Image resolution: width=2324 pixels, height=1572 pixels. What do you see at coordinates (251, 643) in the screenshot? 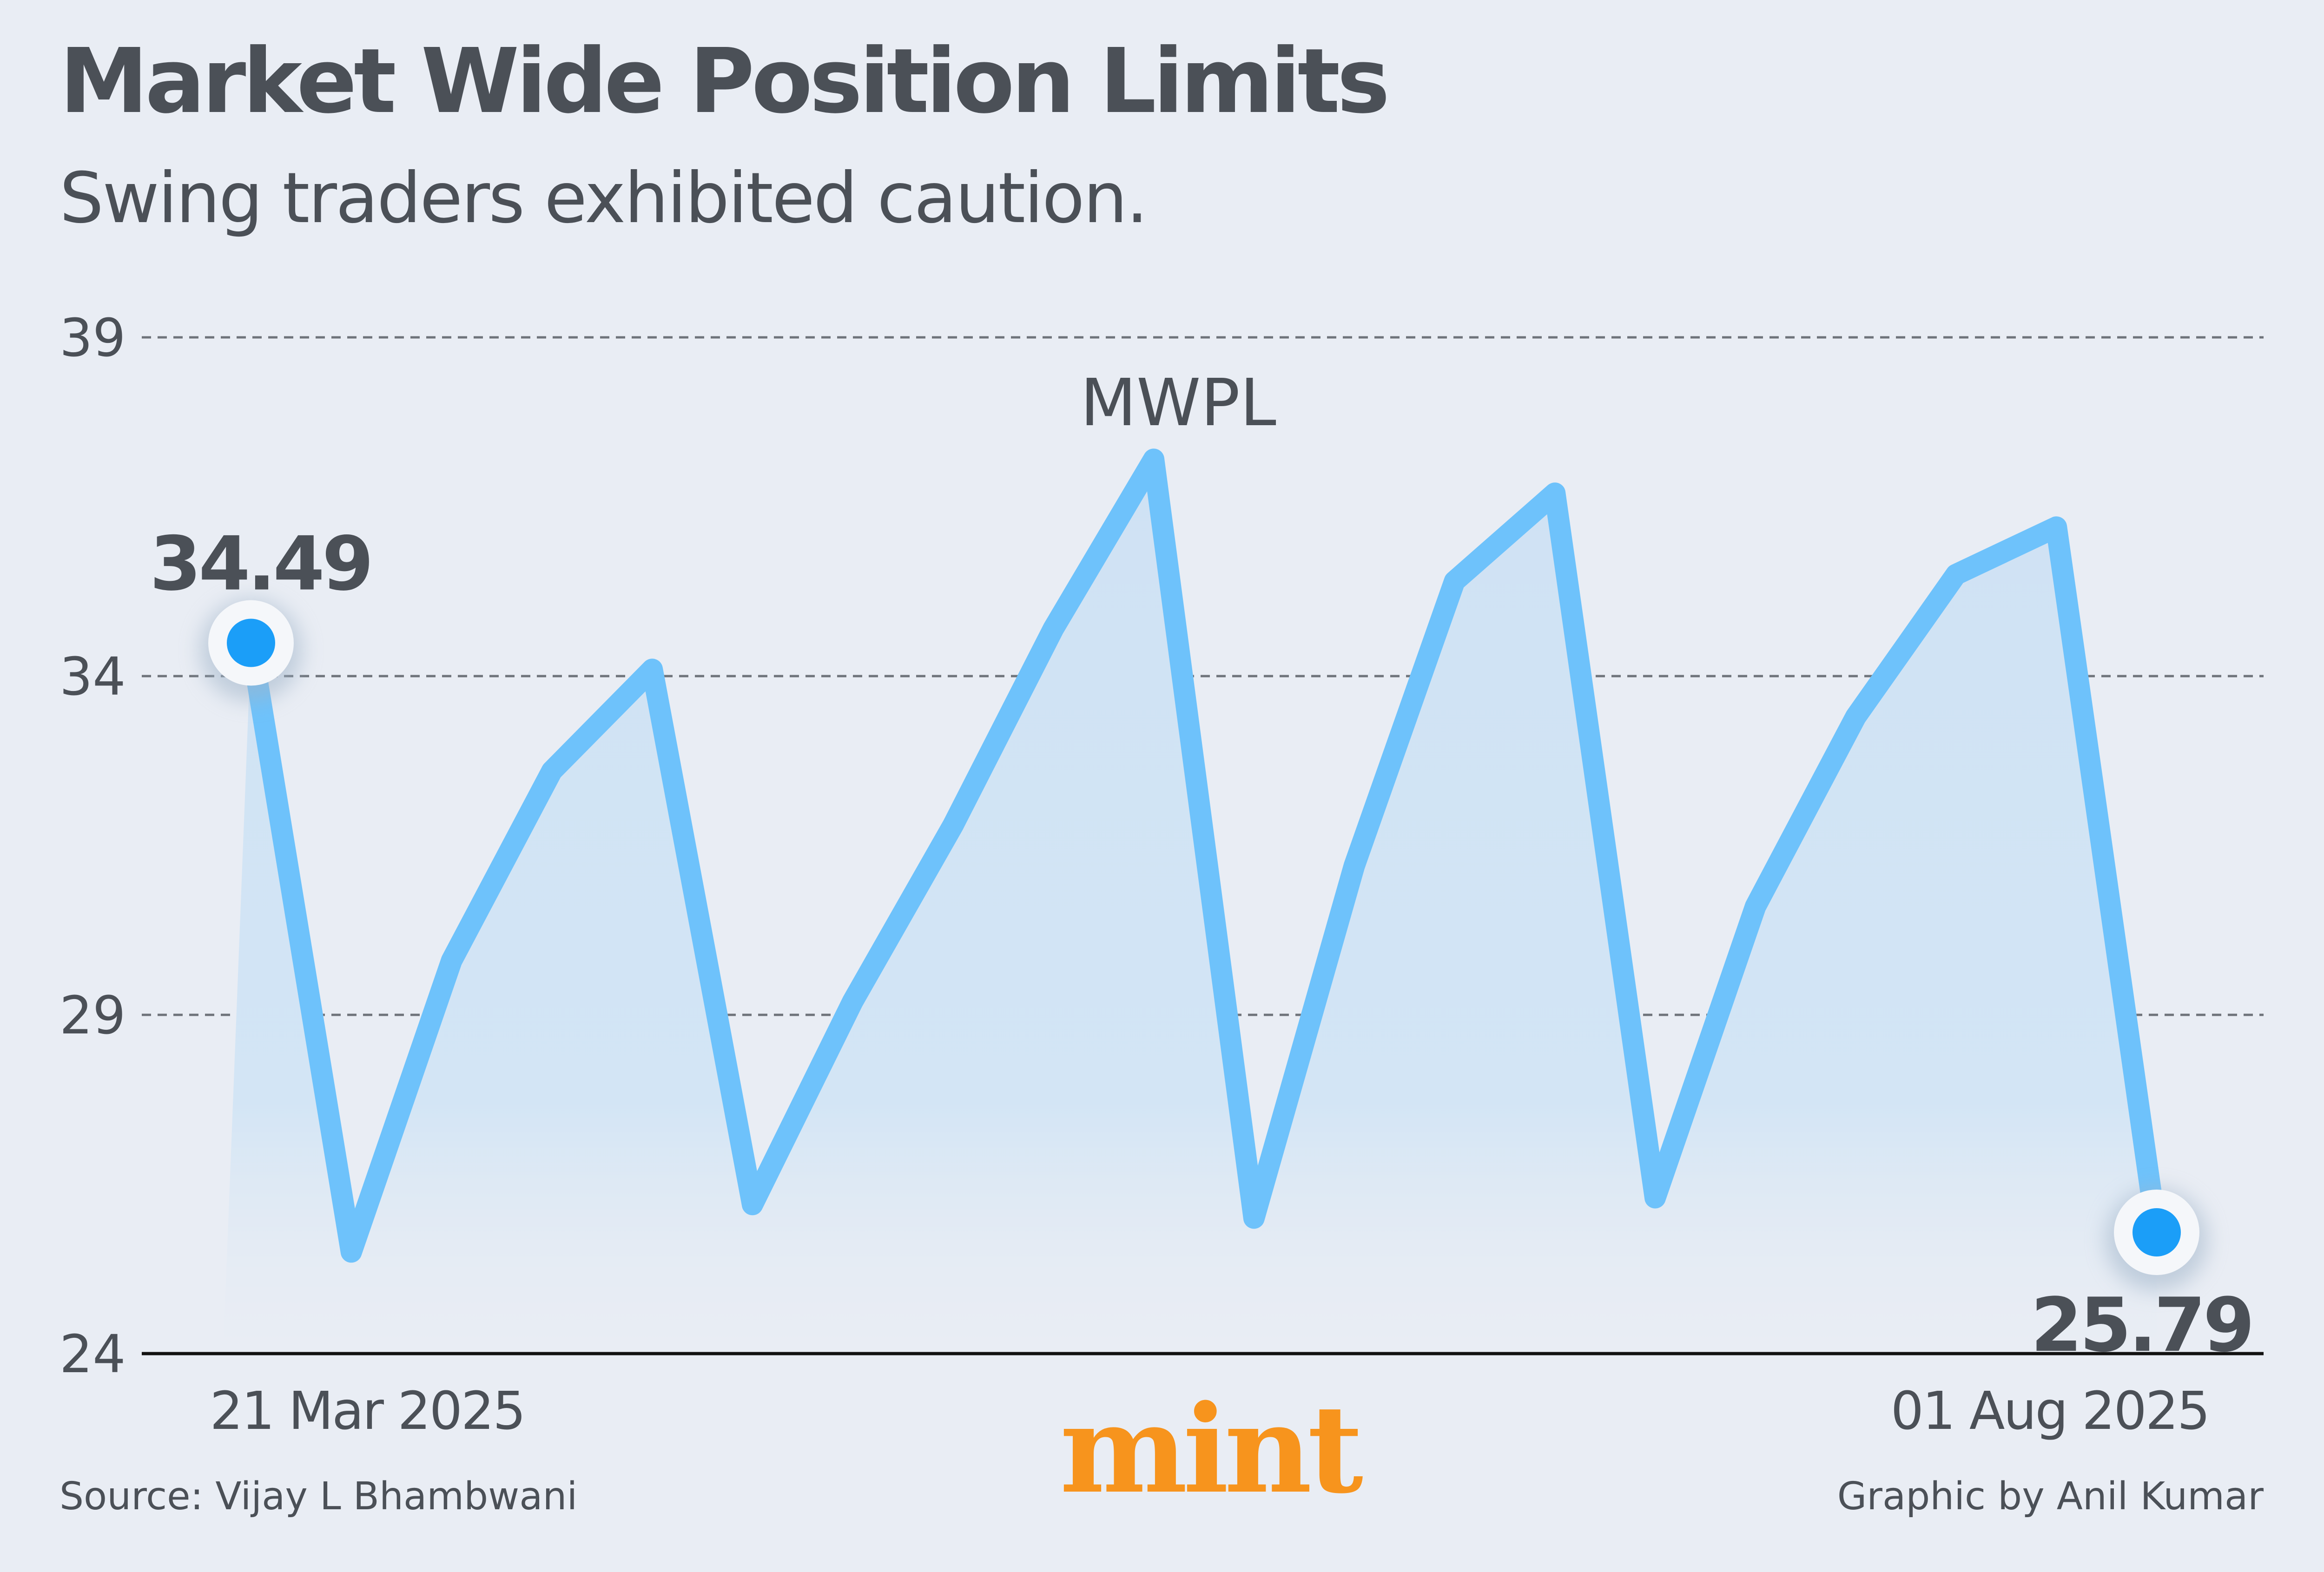
I see `start-marker-dot` at bounding box center [251, 643].